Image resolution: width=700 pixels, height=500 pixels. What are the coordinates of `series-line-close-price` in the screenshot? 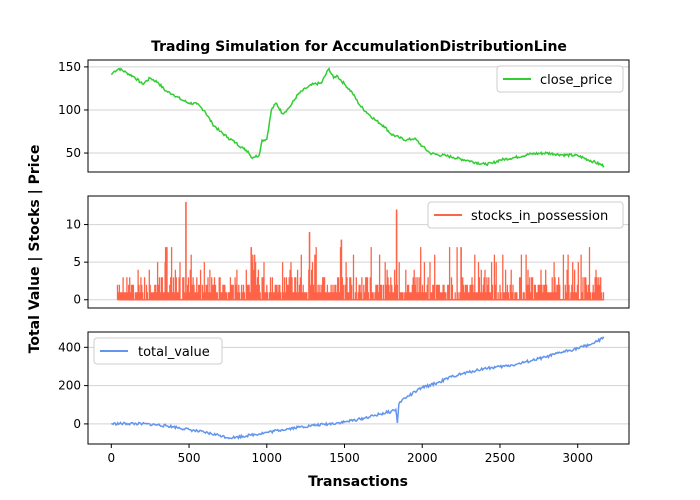 It's located at (357, 117).